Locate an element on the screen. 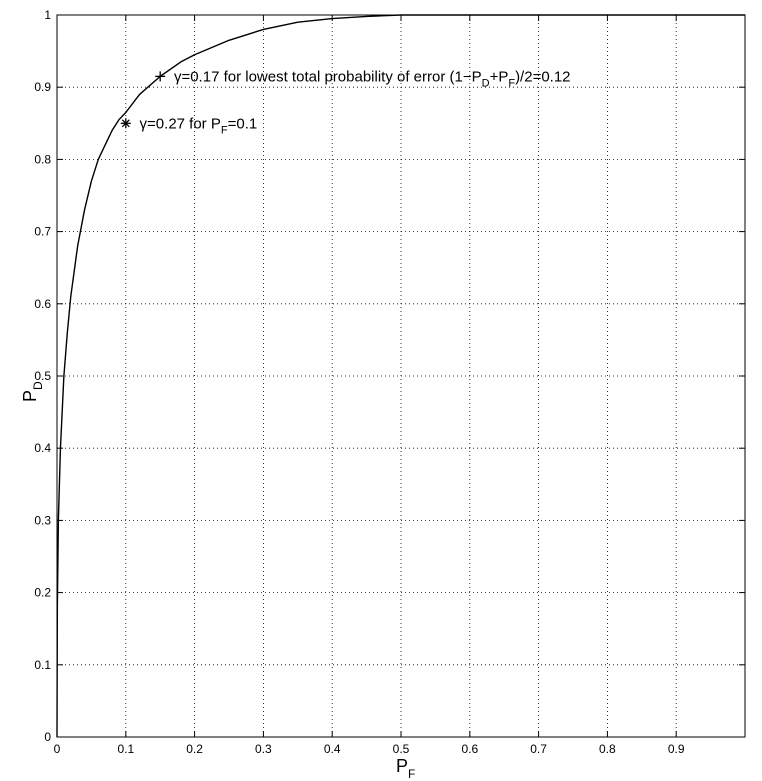 The width and height of the screenshot is (762, 781). y-tick-label: 0.5 is located at coordinates (42, 376).